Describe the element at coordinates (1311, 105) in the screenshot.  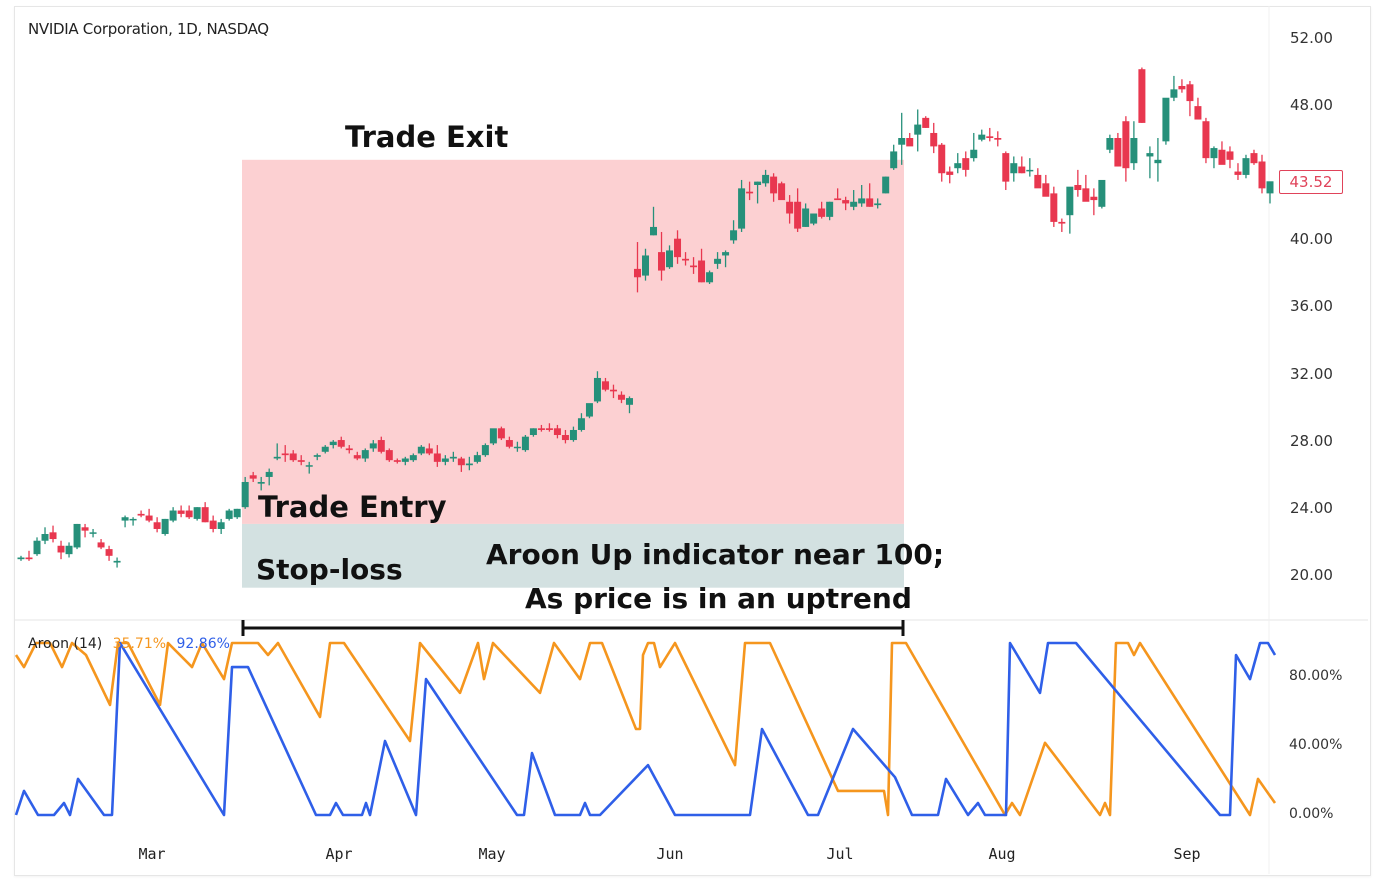
I see `price-tick: 48.00` at that location.